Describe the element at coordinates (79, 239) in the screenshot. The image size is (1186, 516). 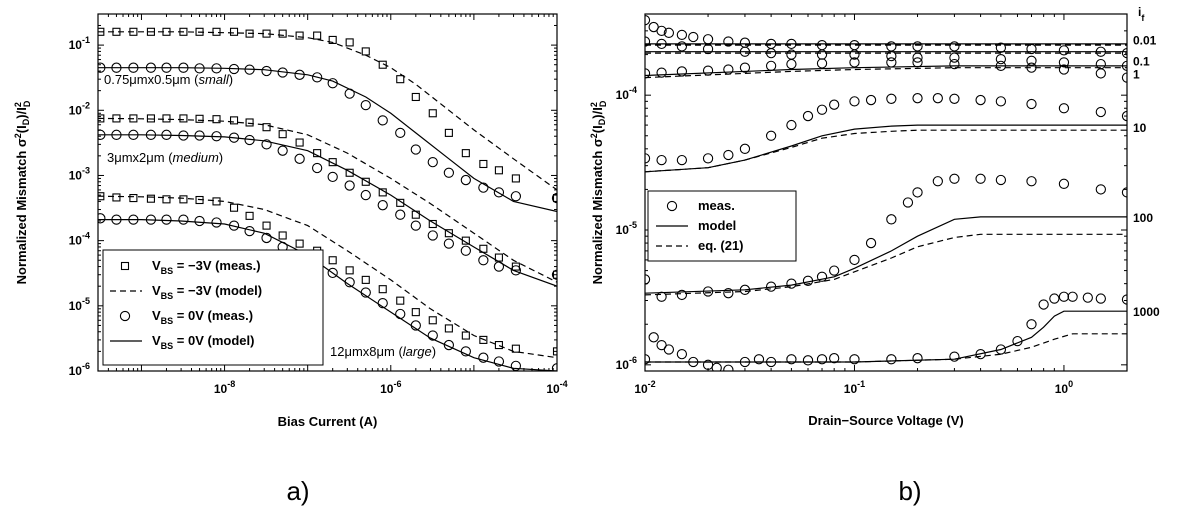
I see `y-tick-label: 10⁻⁴` at that location.